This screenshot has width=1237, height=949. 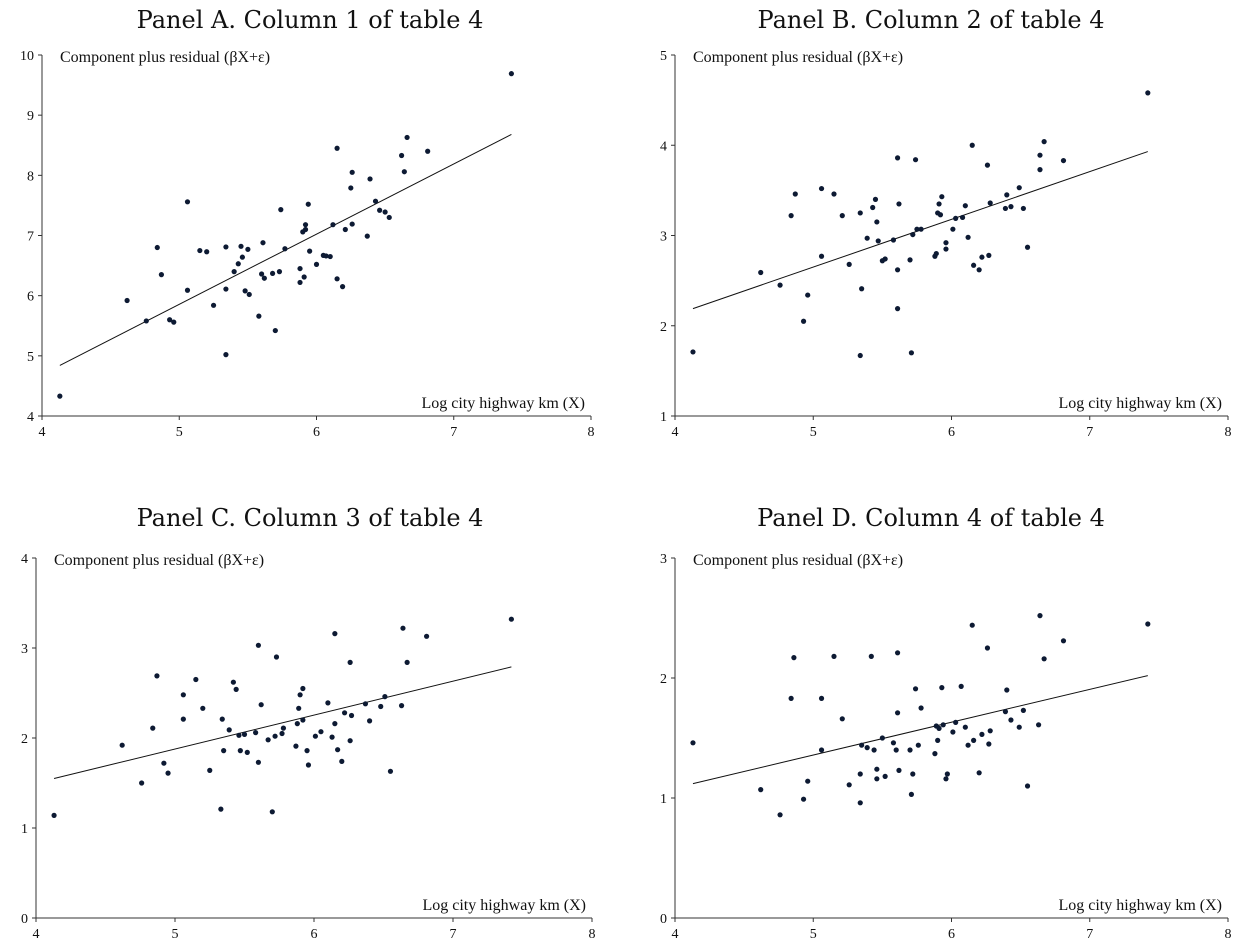 I want to click on chart-title: Panel B. Column 2 of table 4, so click(x=931, y=20).